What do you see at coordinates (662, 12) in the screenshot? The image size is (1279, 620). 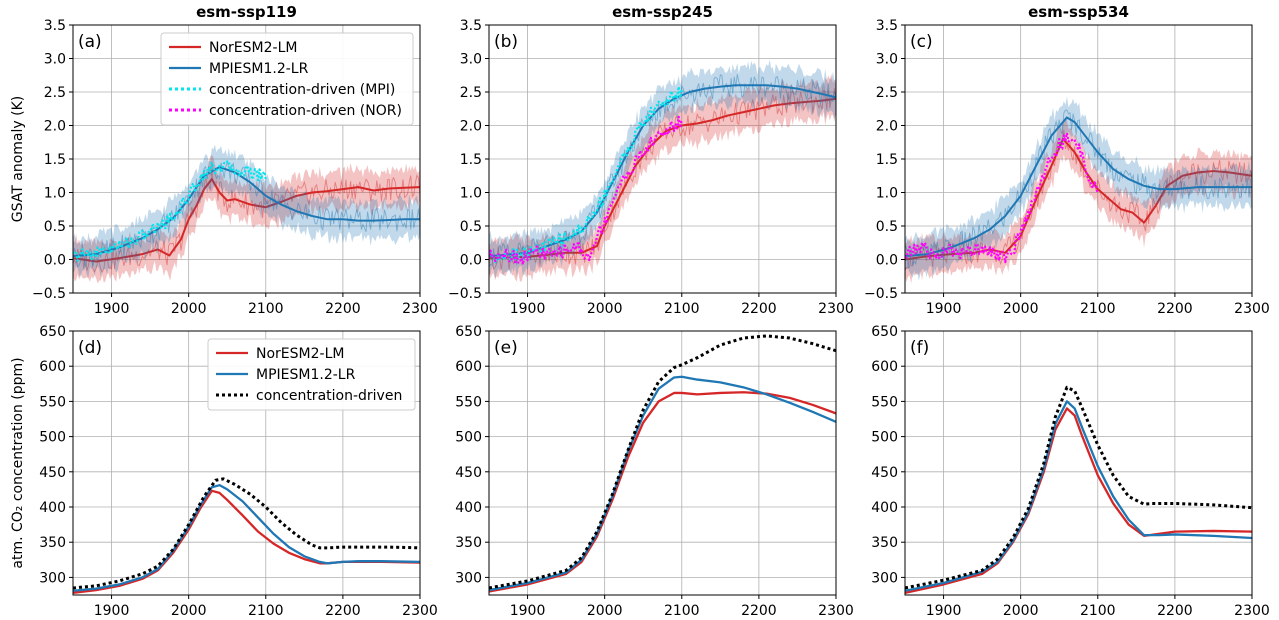 I see `panel-title: esm-ssp245` at bounding box center [662, 12].